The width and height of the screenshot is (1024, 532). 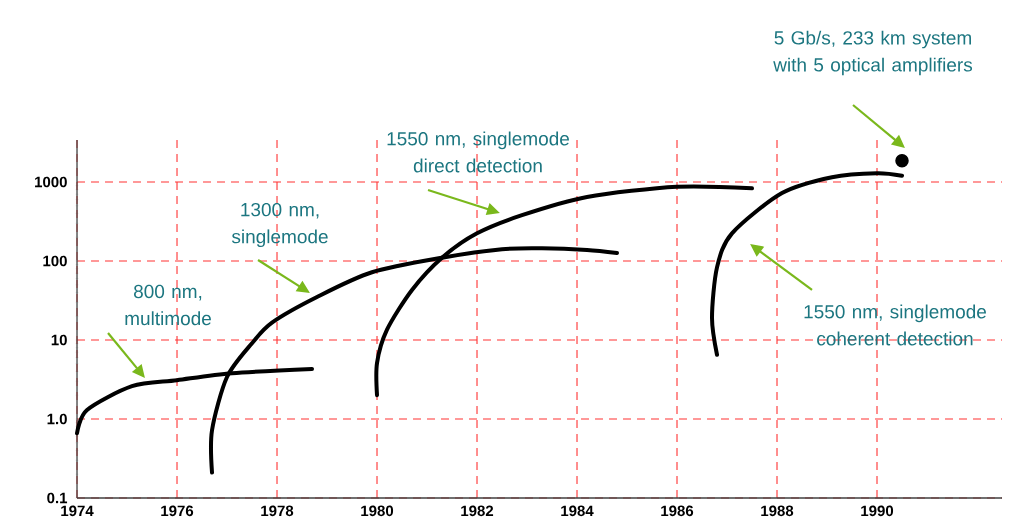 What do you see at coordinates (895, 325) in the screenshot?
I see `annotation: 1550 nm, singlemode coherent detection` at bounding box center [895, 325].